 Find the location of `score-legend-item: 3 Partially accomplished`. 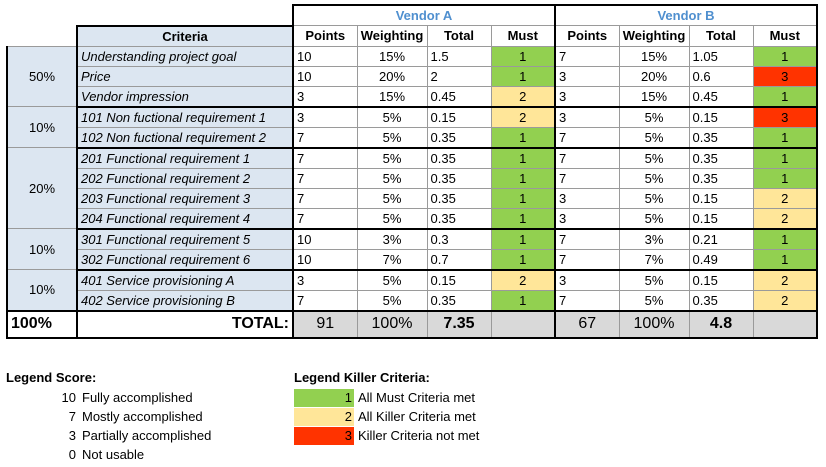

score-legend-item: 3 Partially accomplished is located at coordinates (109, 435).